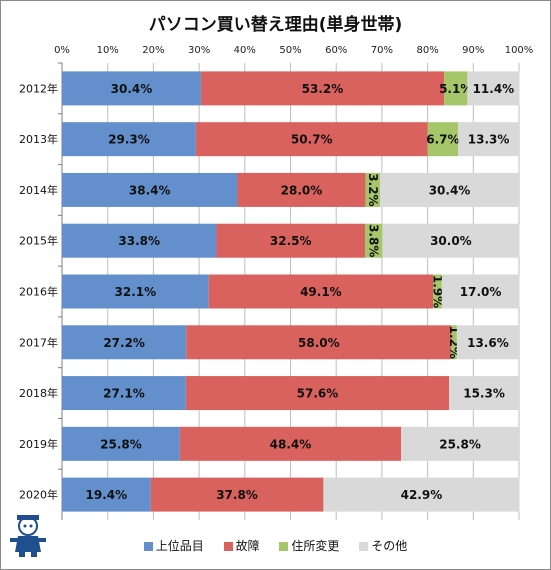  Describe the element at coordinates (519, 50) in the screenshot. I see `x-tick-label-10: 100%` at that location.